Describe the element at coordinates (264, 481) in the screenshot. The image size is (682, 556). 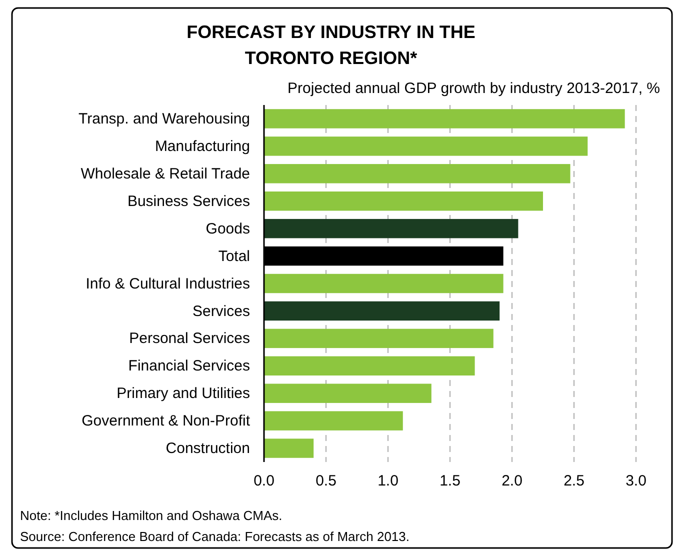
I see `x-tick-label: 0.0` at that location.